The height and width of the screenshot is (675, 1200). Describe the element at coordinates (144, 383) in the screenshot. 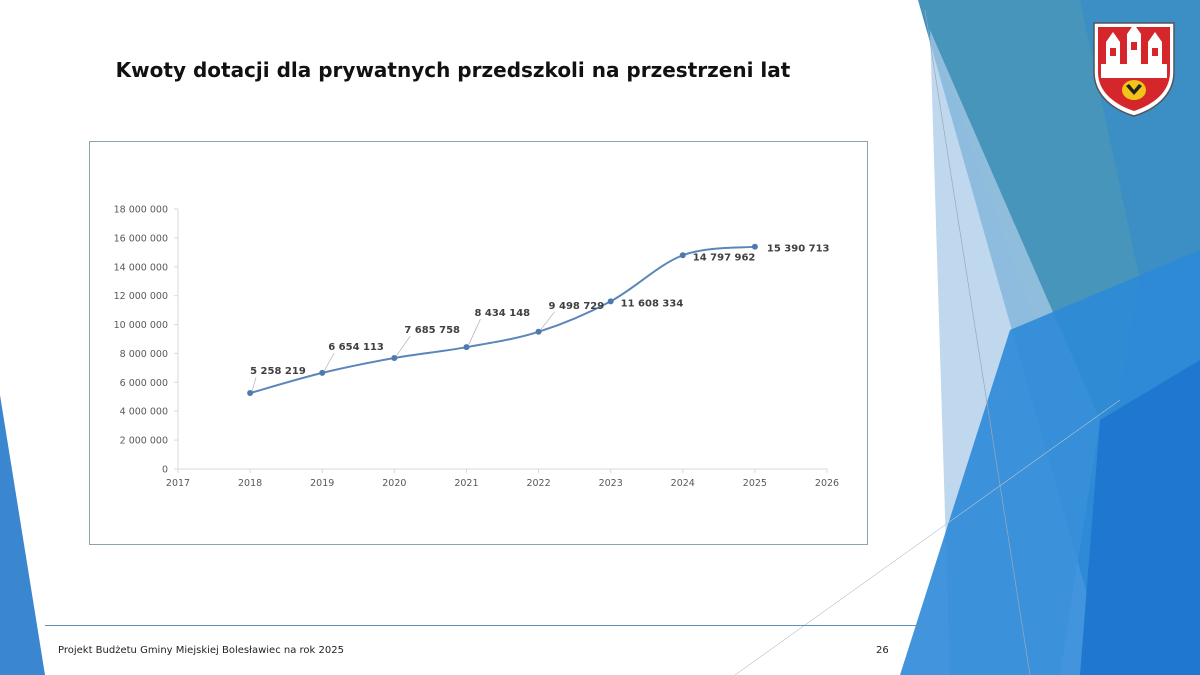

I see `y-tick-label: 6 000 000` at that location.